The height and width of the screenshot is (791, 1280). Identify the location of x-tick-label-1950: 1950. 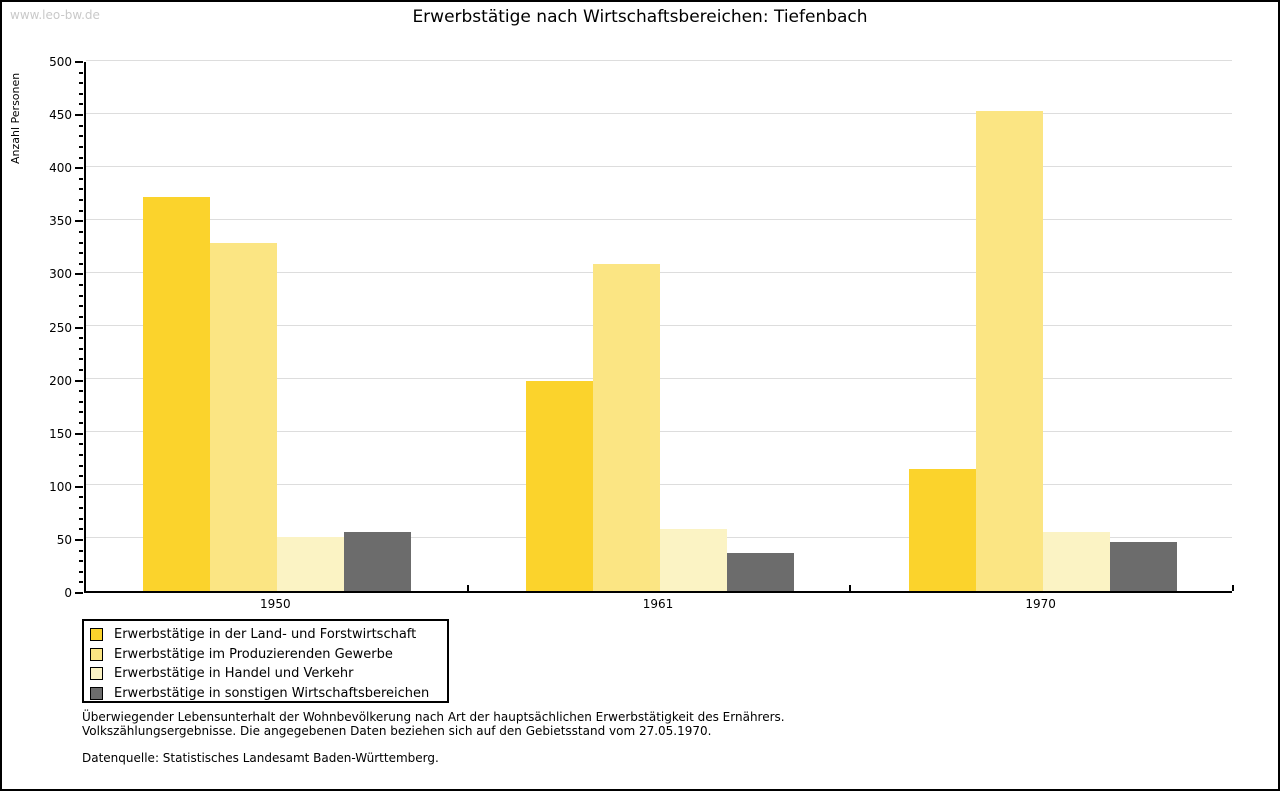
(275, 604).